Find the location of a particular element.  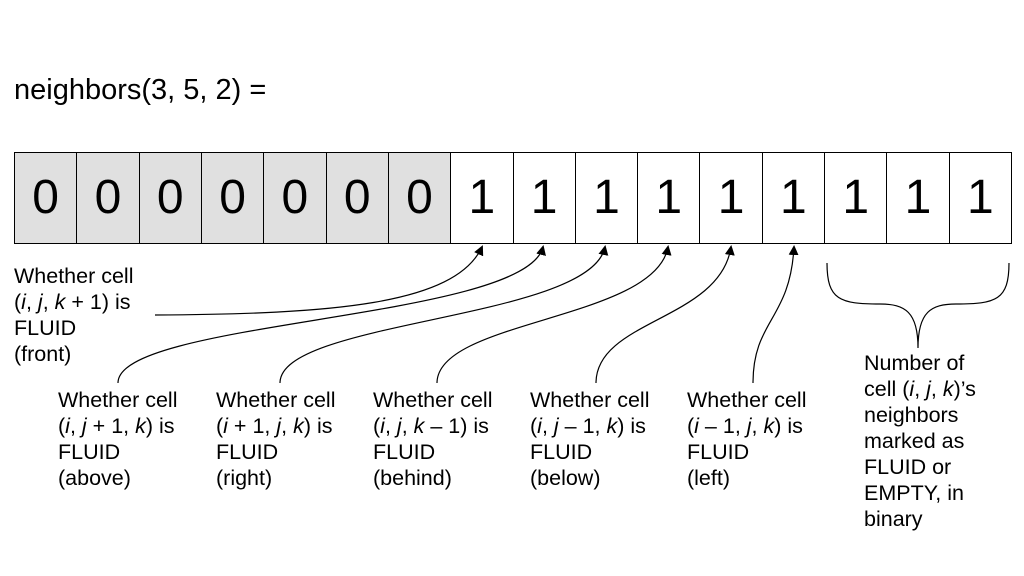

label-line: (behind) is located at coordinates (412, 478).